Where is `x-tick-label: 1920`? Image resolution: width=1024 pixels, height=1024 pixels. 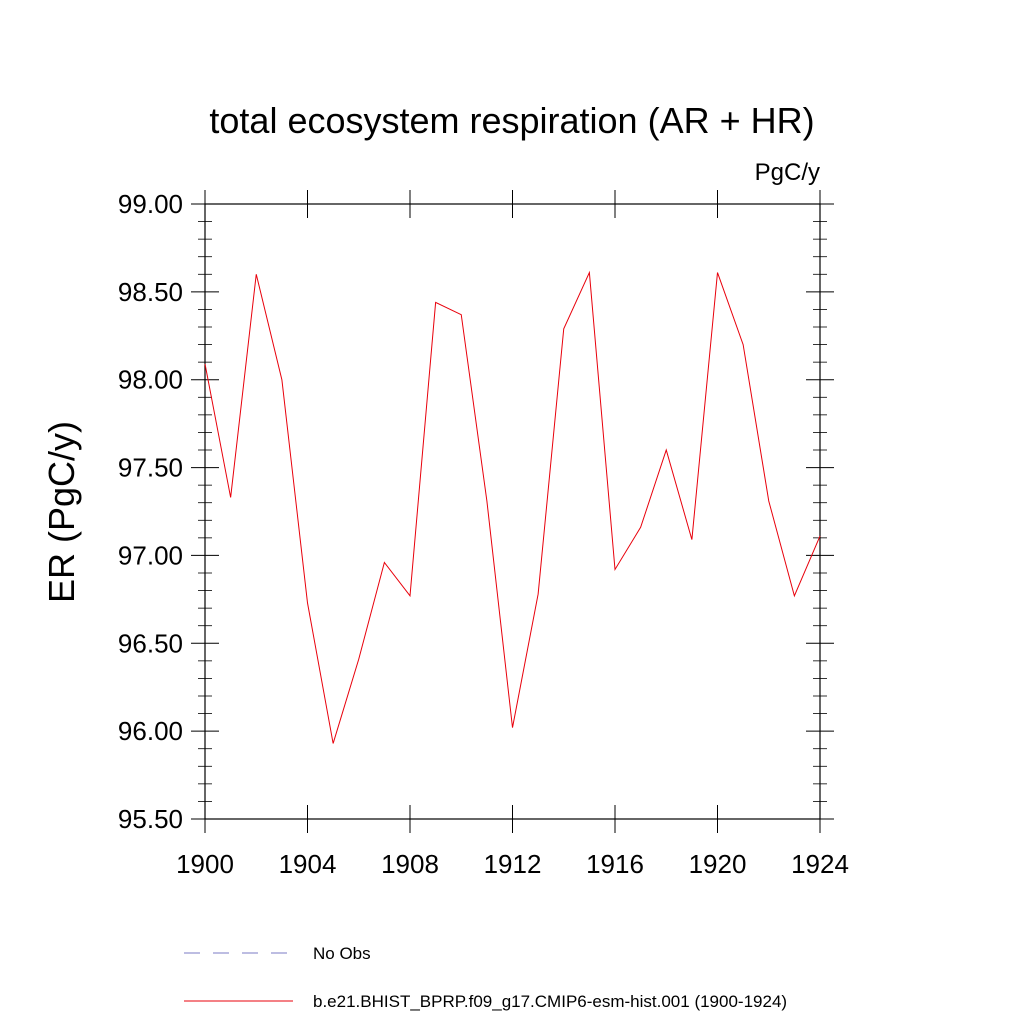 x-tick-label: 1920 is located at coordinates (718, 864).